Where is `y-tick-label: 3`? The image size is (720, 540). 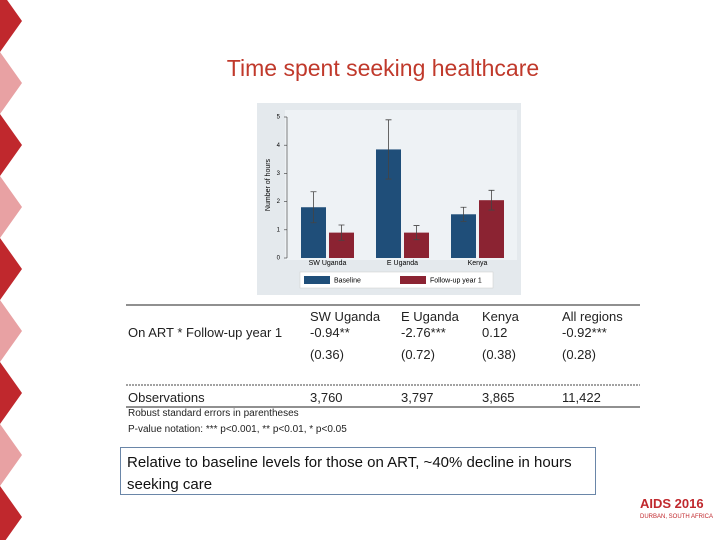 y-tick-label: 3 is located at coordinates (279, 174).